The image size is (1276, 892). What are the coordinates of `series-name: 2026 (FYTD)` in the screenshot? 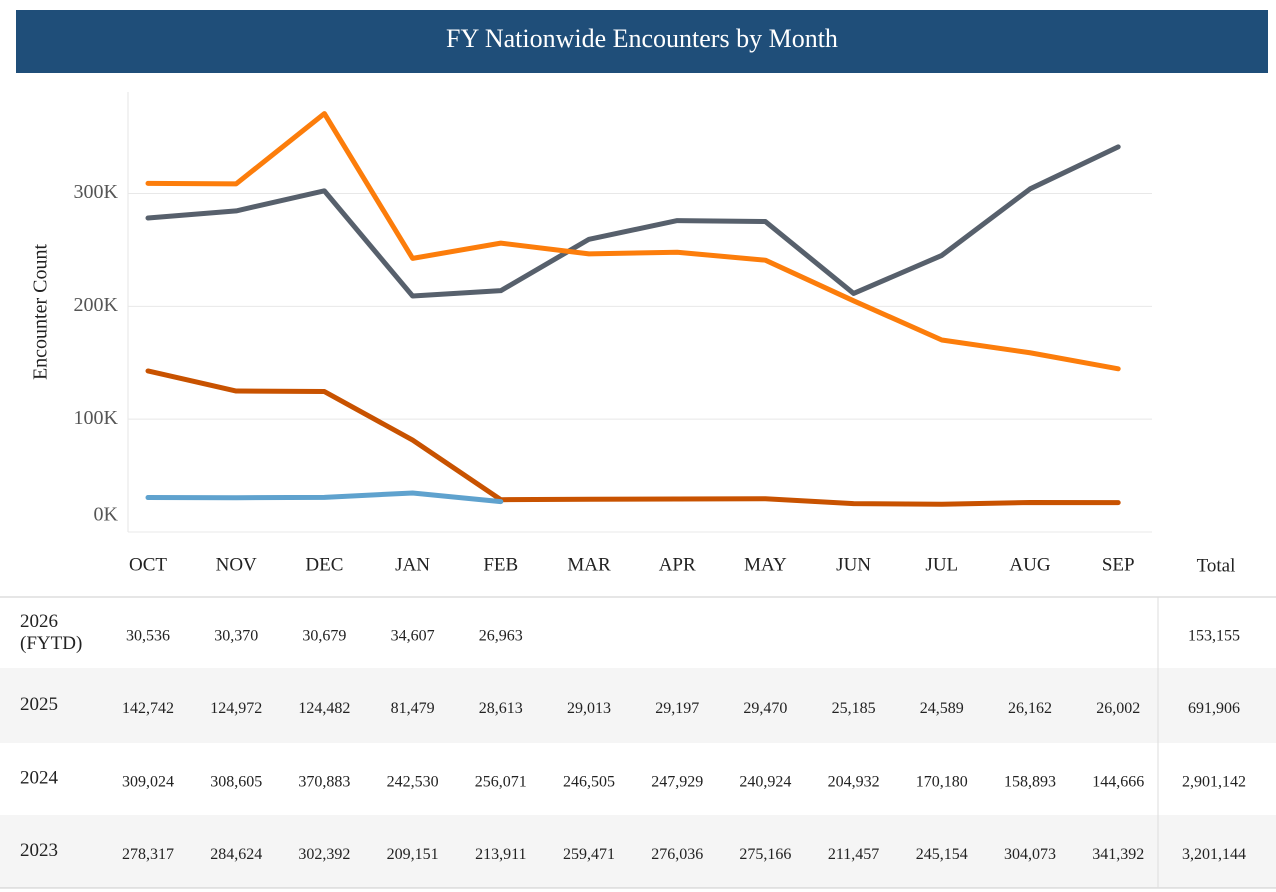 It's located at (51, 632).